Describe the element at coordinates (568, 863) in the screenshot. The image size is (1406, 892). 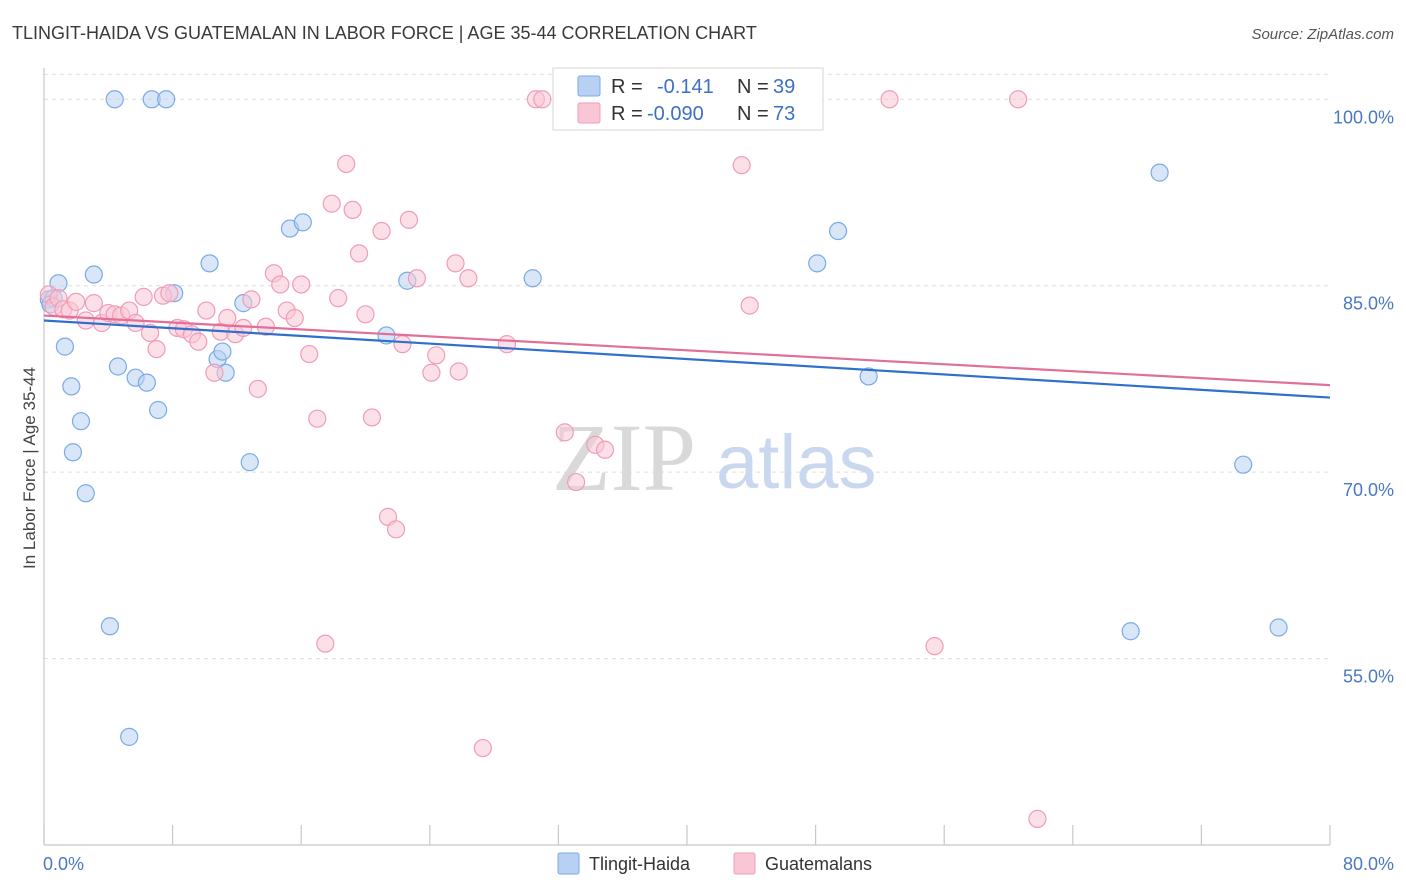
I see `bottom-legend-swatch-tlingit` at that location.